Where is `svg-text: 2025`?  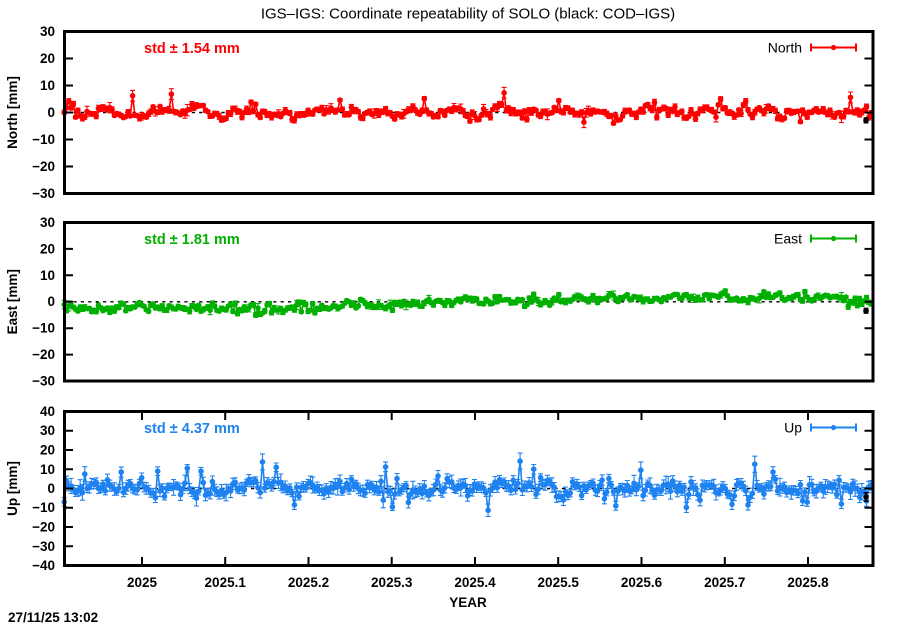 svg-text: 2025 is located at coordinates (142, 582).